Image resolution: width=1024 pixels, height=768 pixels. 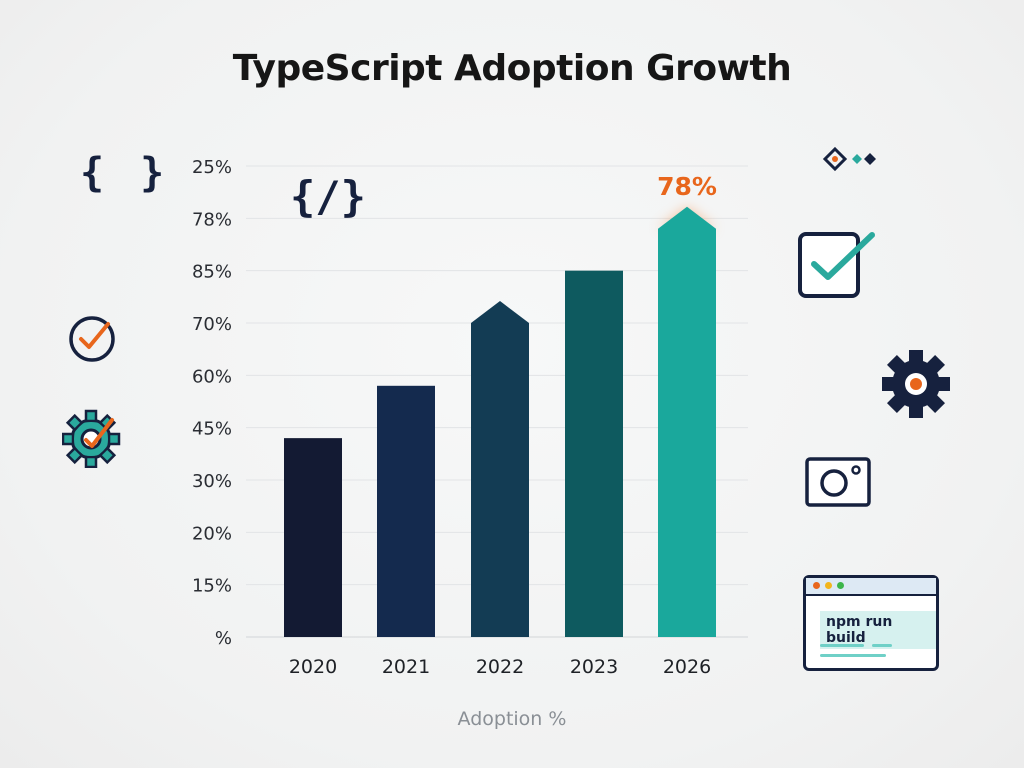 What do you see at coordinates (212, 219) in the screenshot?
I see `y-tick-label: 78%` at bounding box center [212, 219].